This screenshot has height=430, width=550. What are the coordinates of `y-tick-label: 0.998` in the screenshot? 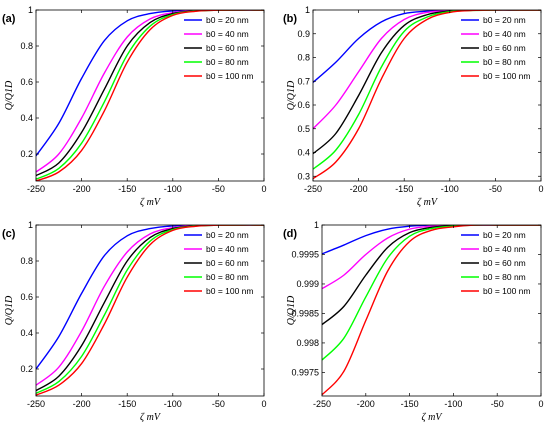 It's located at (307, 343).